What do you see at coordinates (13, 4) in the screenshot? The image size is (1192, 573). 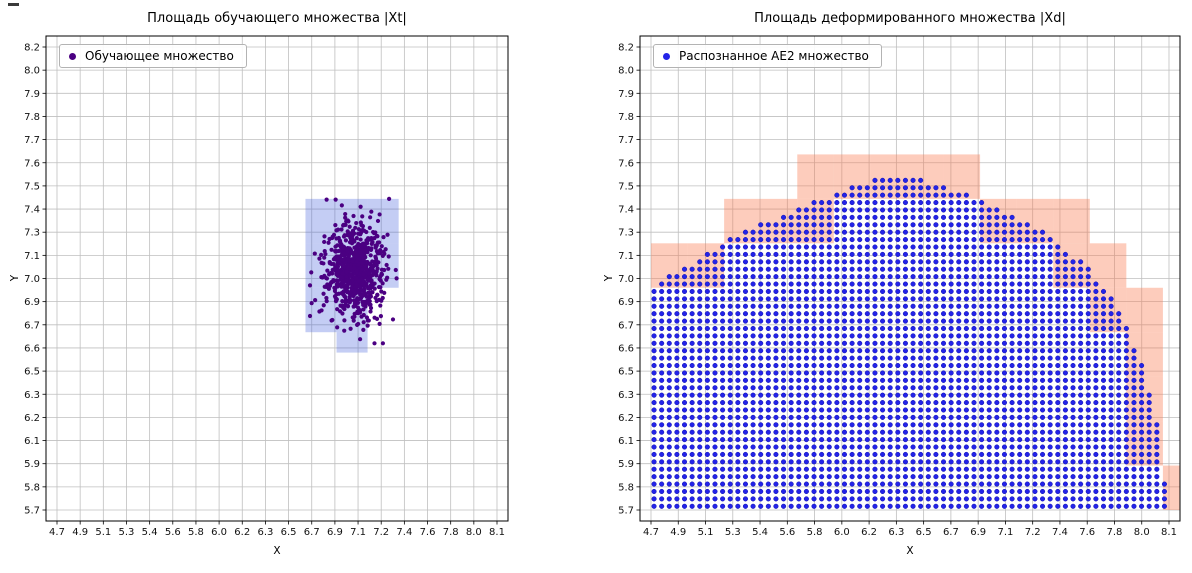 I see `screen-artifact` at bounding box center [13, 4].